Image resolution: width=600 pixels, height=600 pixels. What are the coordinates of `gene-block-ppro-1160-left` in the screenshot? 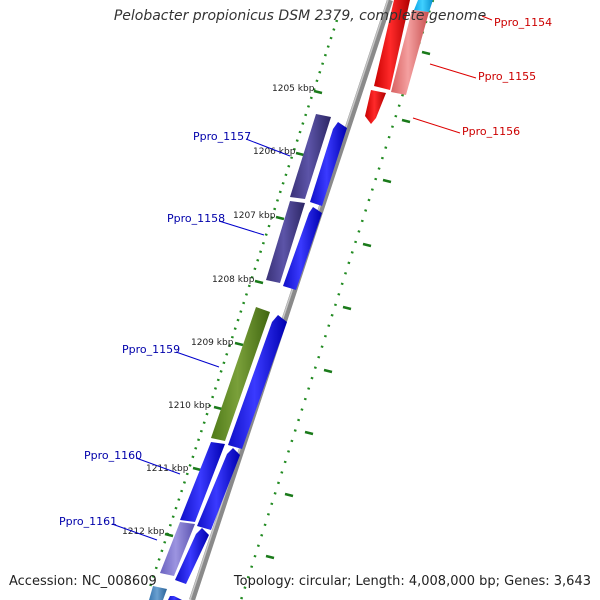 It's located at (202, 482).